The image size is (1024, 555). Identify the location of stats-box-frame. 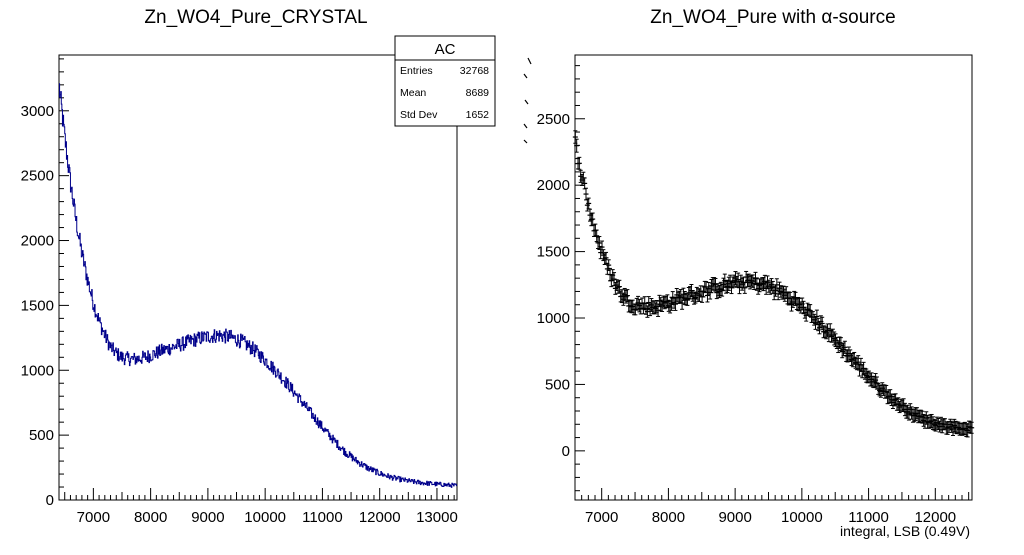
(445, 81).